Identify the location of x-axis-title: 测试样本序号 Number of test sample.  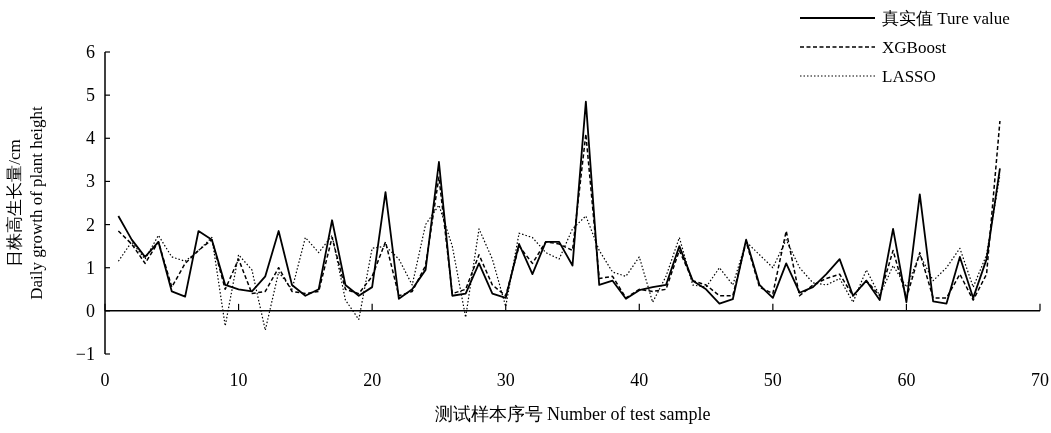
(572, 414).